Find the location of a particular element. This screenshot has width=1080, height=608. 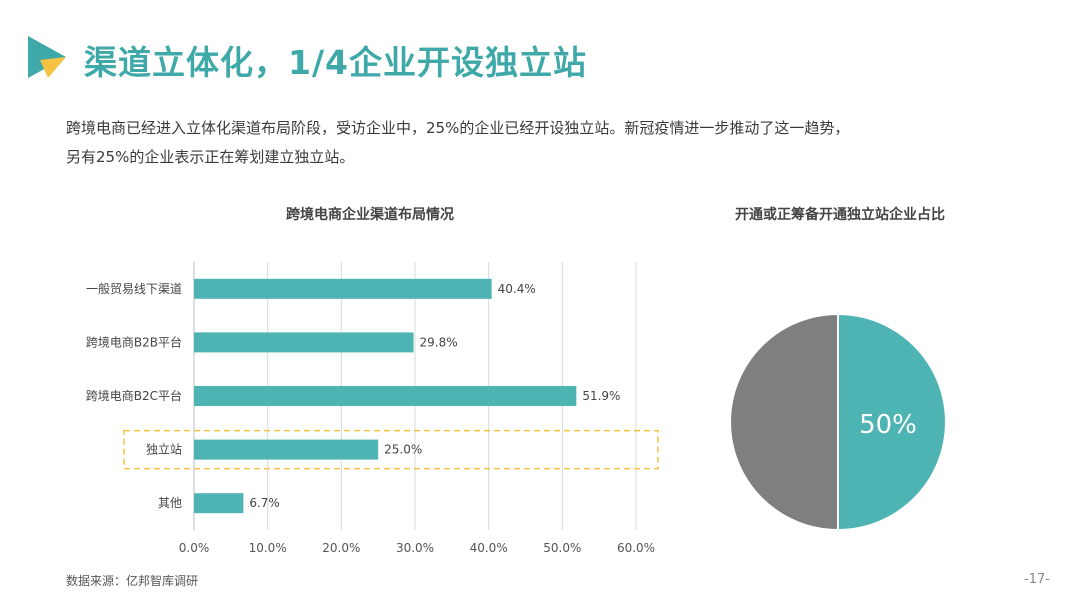

bar-chart-title: 跨境电商企业渠道布局情况 is located at coordinates (370, 215).